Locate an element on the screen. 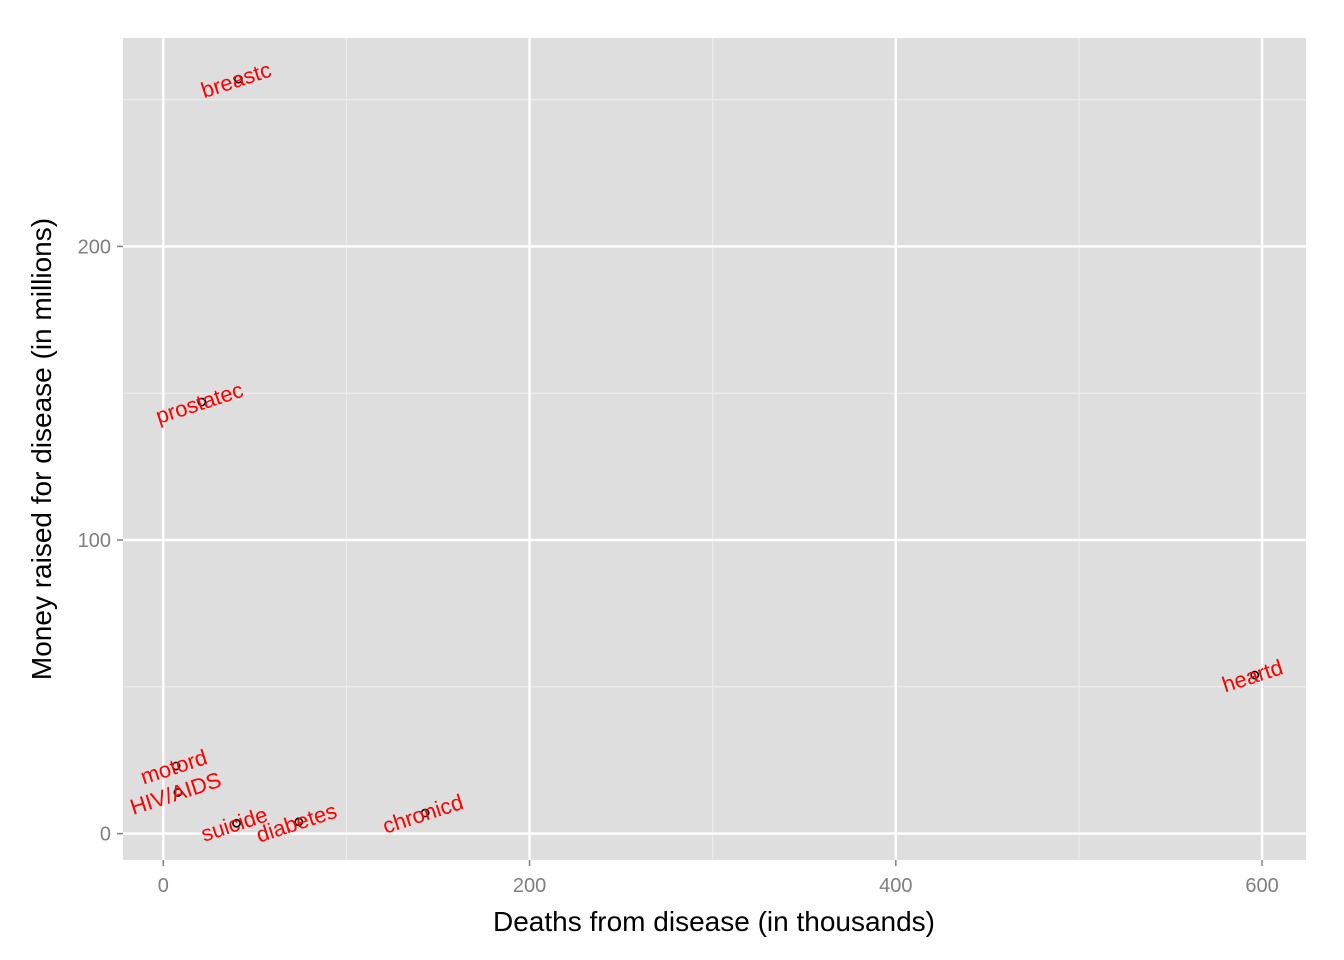 This screenshot has height=960, width=1344. x-tick-label: 600 is located at coordinates (1261, 886).